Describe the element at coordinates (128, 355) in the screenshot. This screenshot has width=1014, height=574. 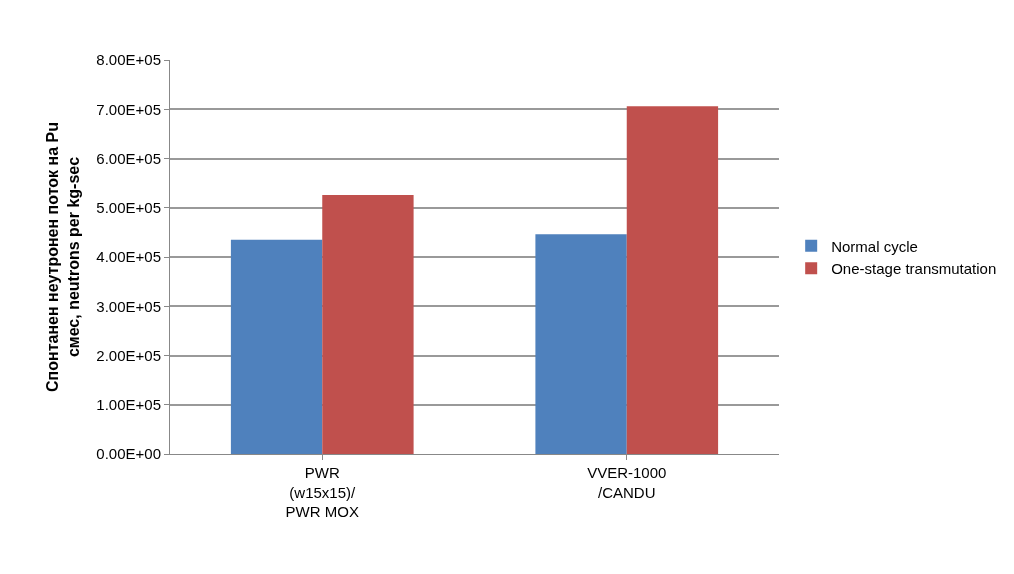
I see `y-tick-label: 2.00E+05` at that location.